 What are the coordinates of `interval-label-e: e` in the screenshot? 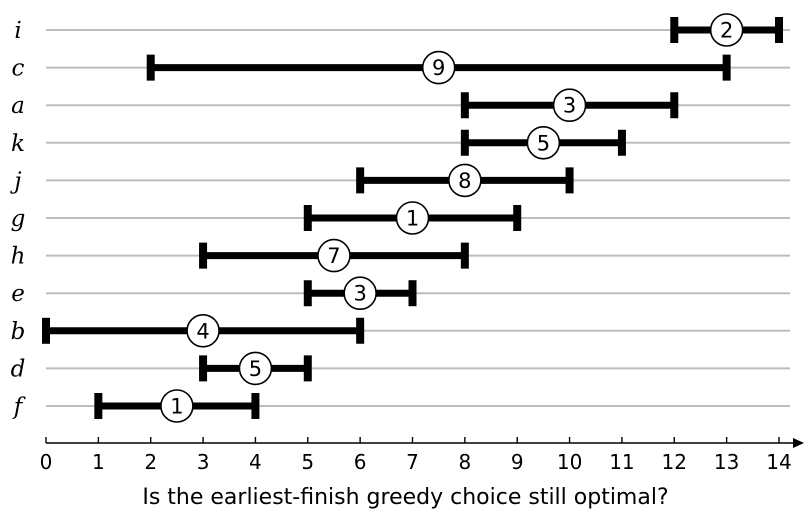 It's located at (18, 294).